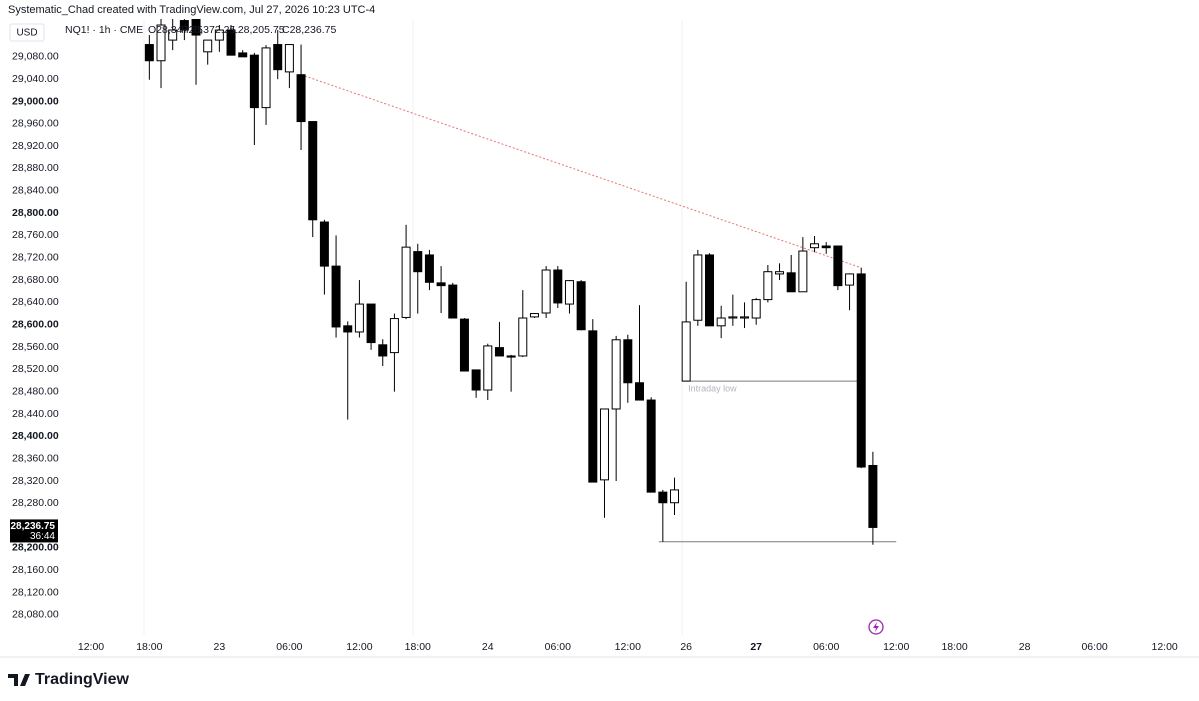 The height and width of the screenshot is (701, 1199). I want to click on currency-box, so click(27, 32).